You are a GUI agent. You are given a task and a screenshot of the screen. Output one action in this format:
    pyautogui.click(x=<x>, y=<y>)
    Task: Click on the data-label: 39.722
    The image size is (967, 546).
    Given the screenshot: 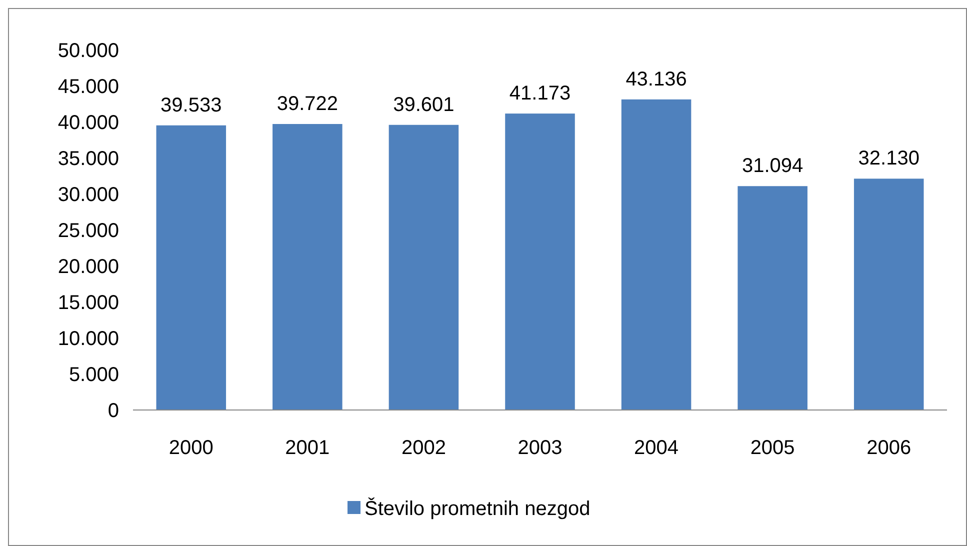 What is the action you would take?
    pyautogui.click(x=307, y=104)
    